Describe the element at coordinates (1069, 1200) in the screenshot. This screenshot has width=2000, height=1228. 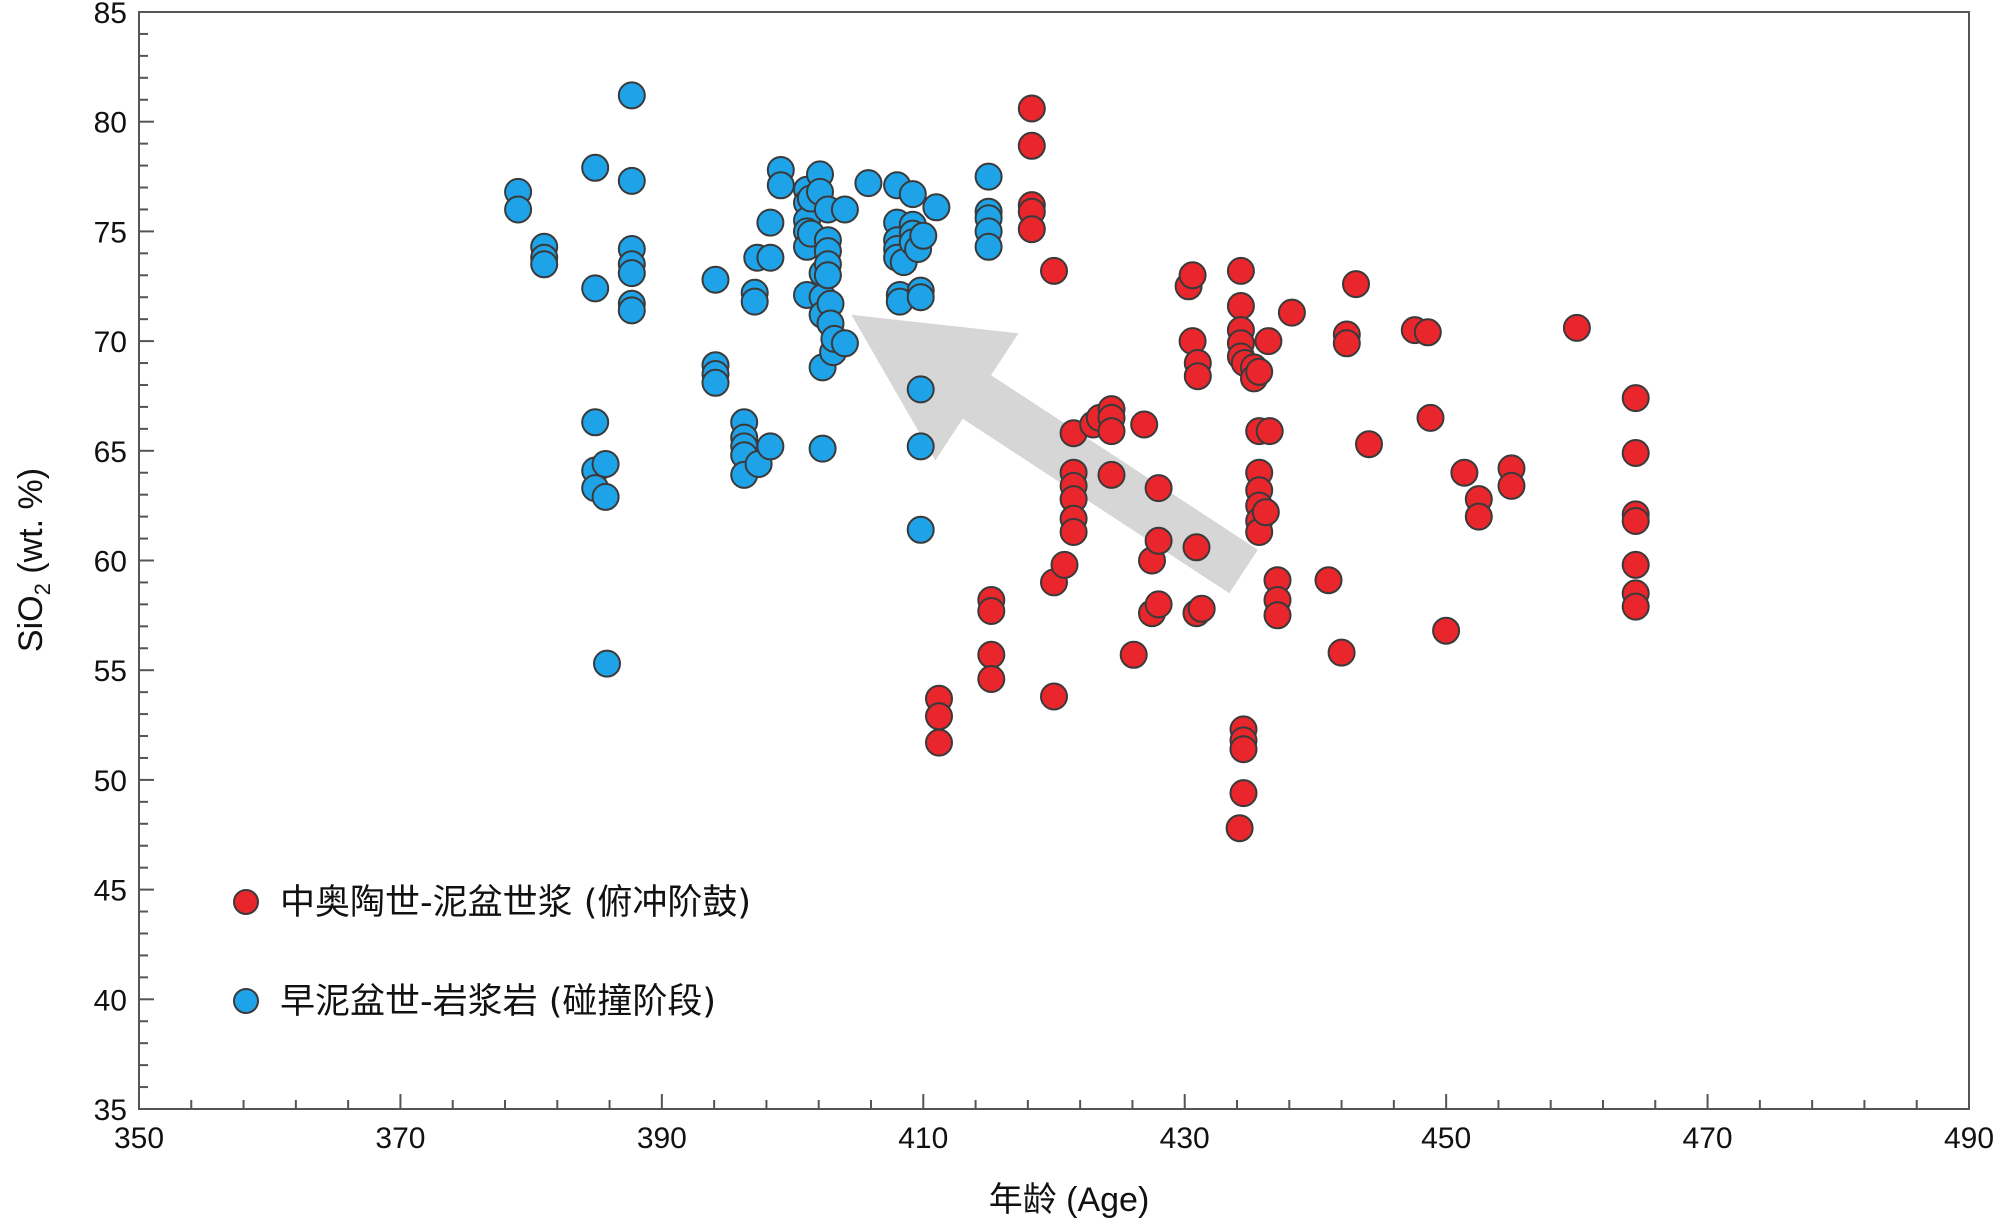
I see `x-axis-title: 年龄 (Age)` at that location.